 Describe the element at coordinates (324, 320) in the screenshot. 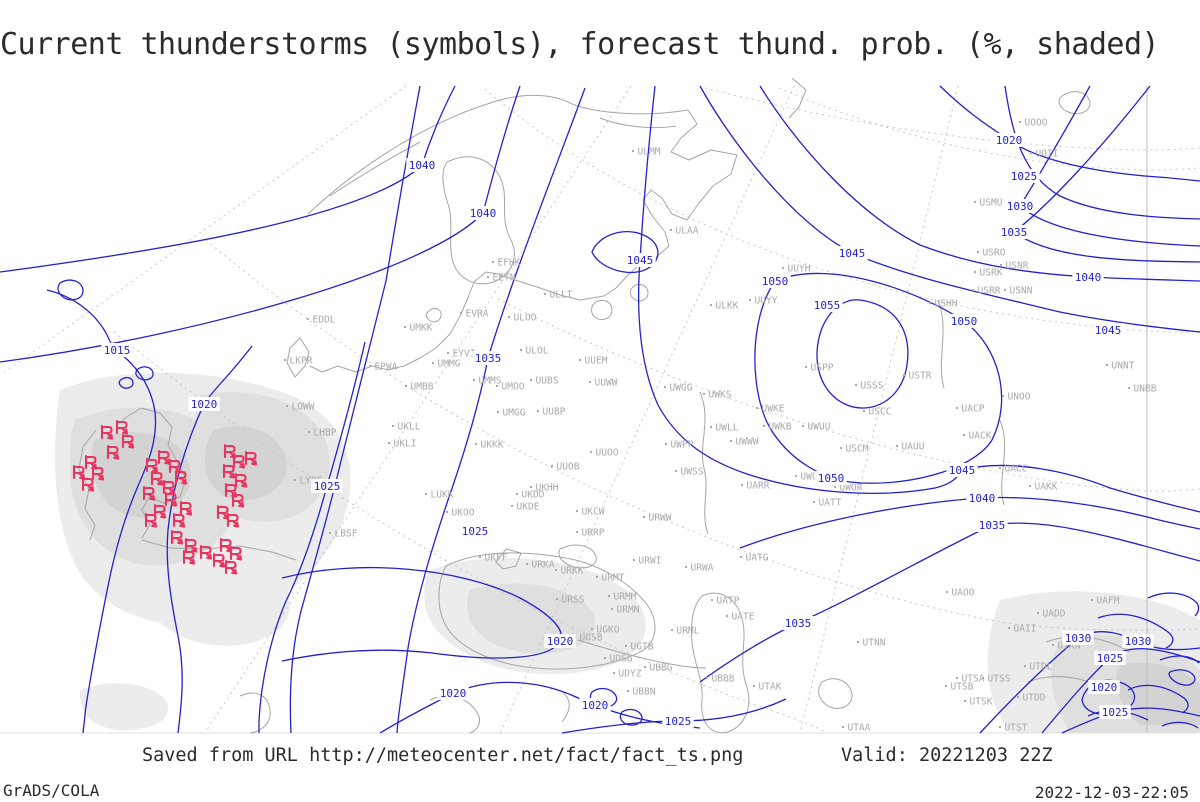

I see `station-id-label: EDDL` at that location.